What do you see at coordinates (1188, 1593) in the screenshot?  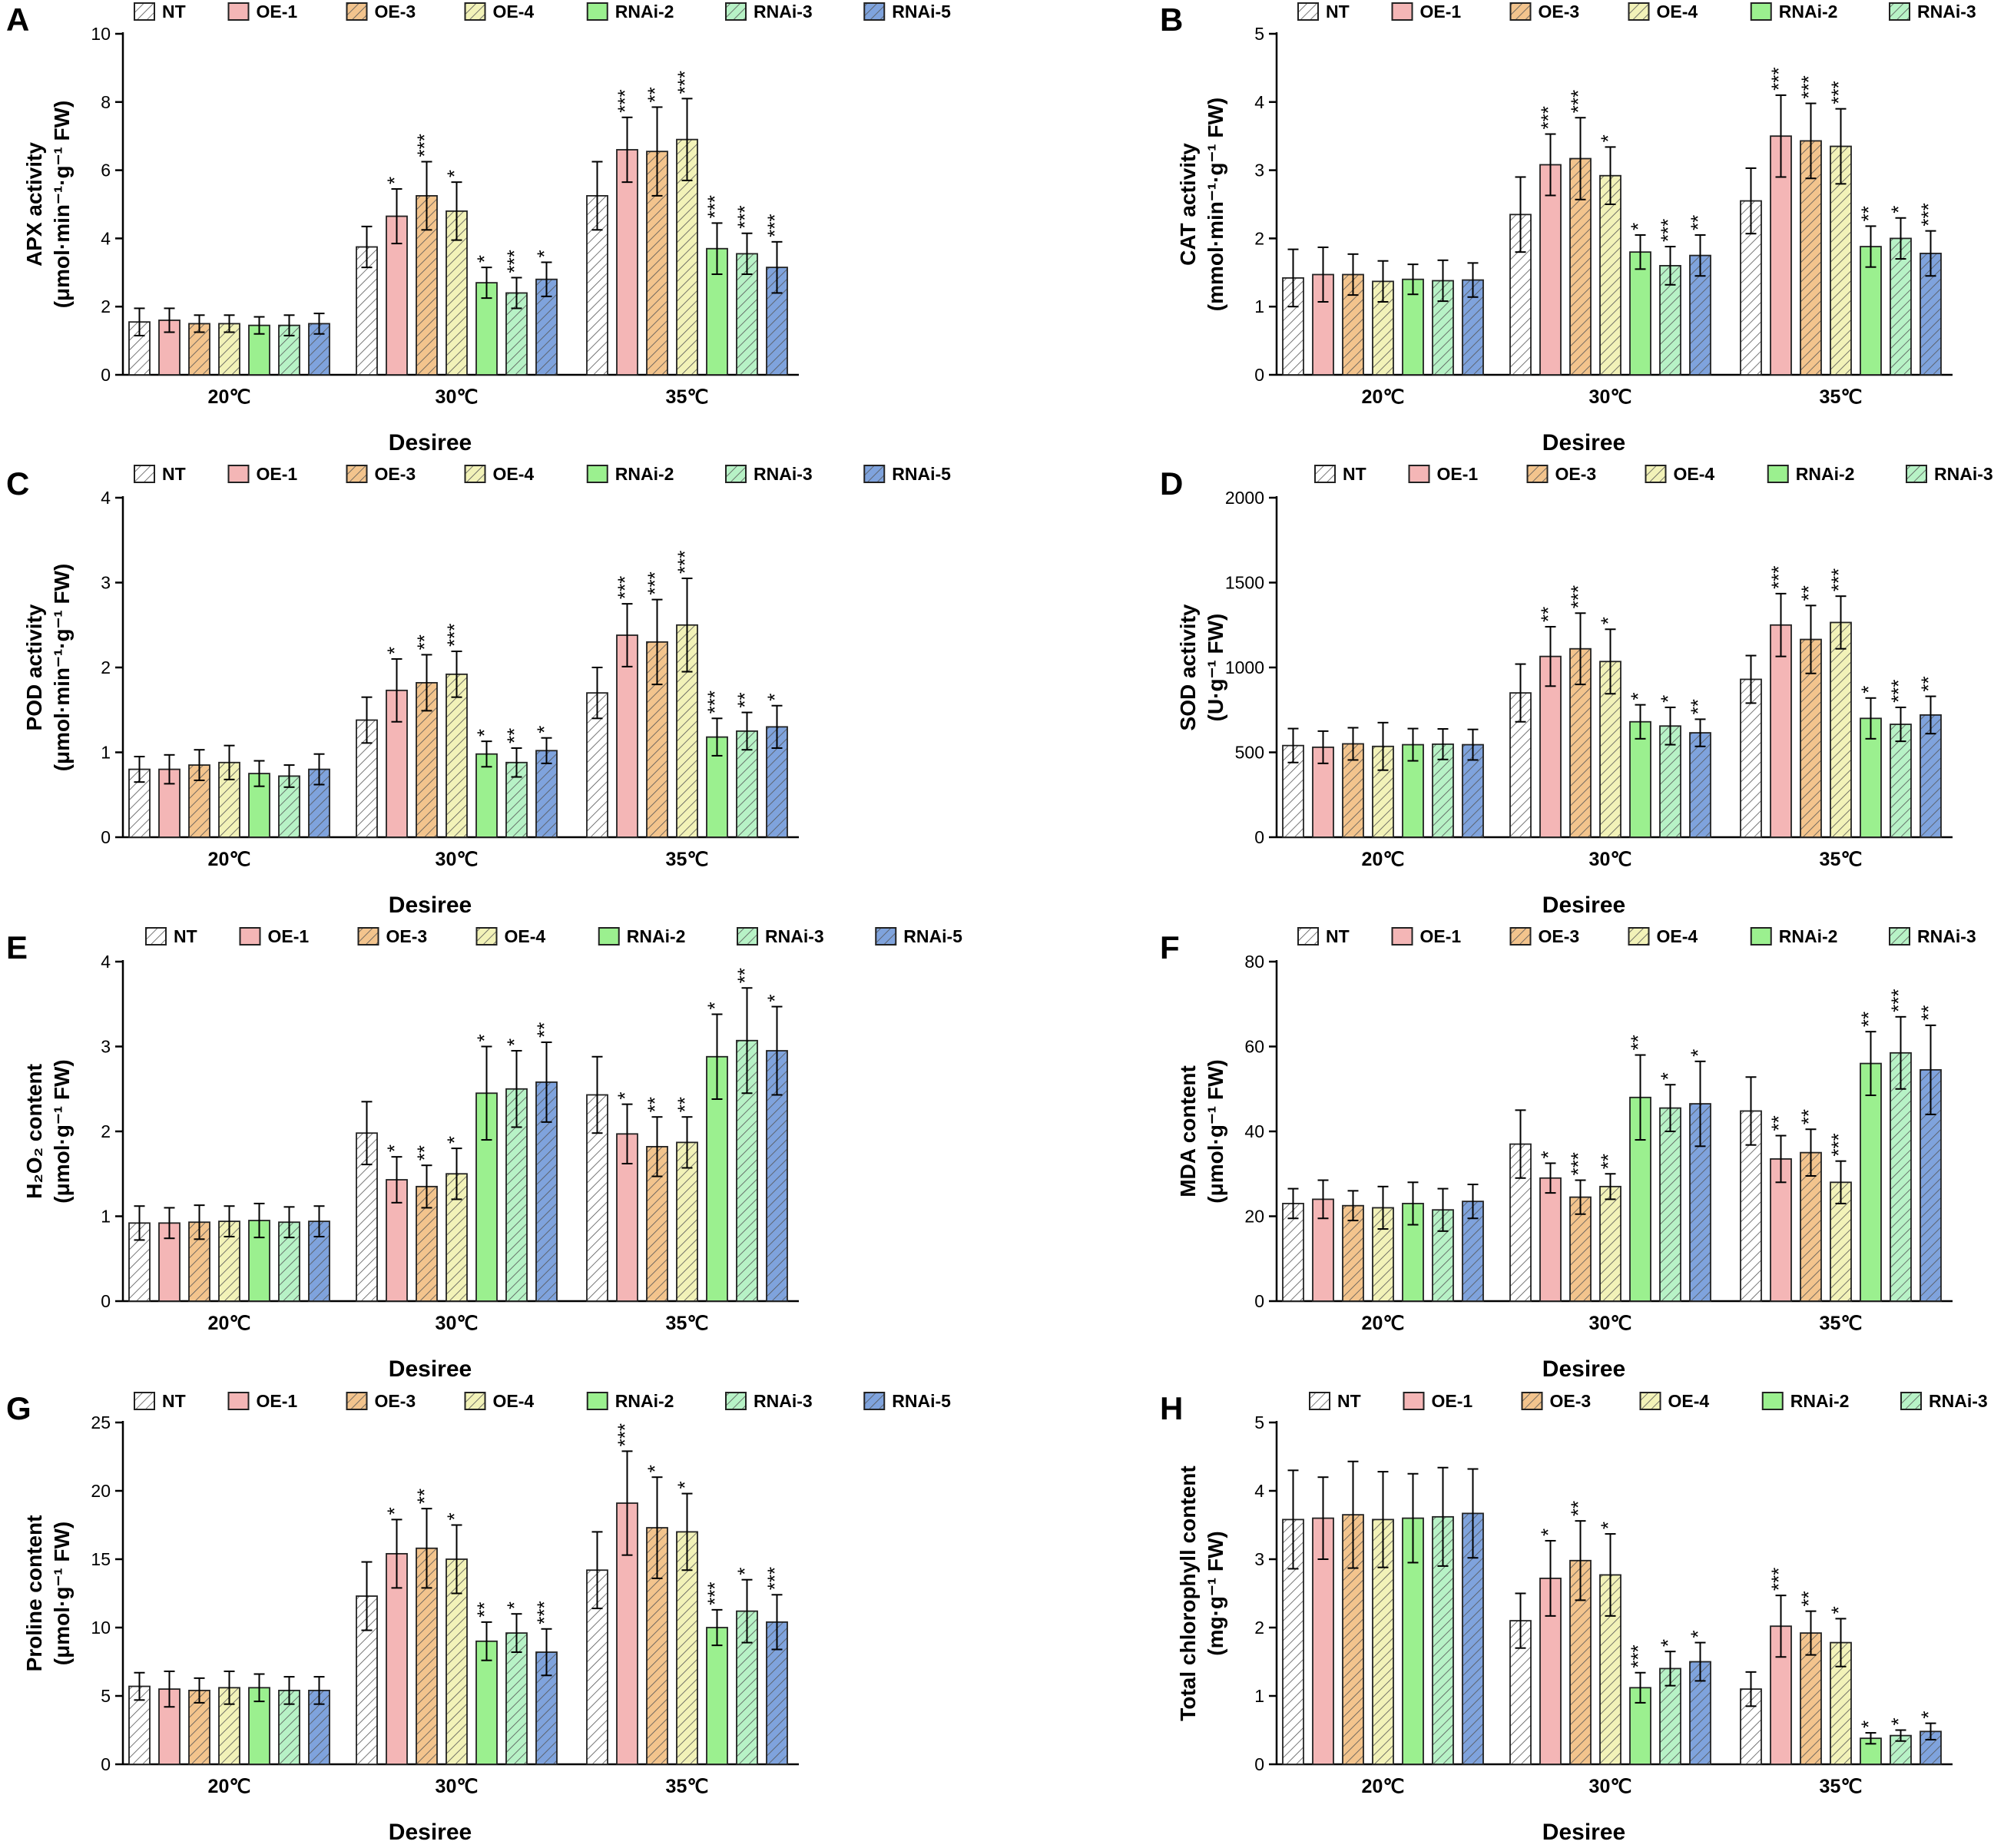 I see `y-axis-title: Total chlorophyll content` at bounding box center [1188, 1593].